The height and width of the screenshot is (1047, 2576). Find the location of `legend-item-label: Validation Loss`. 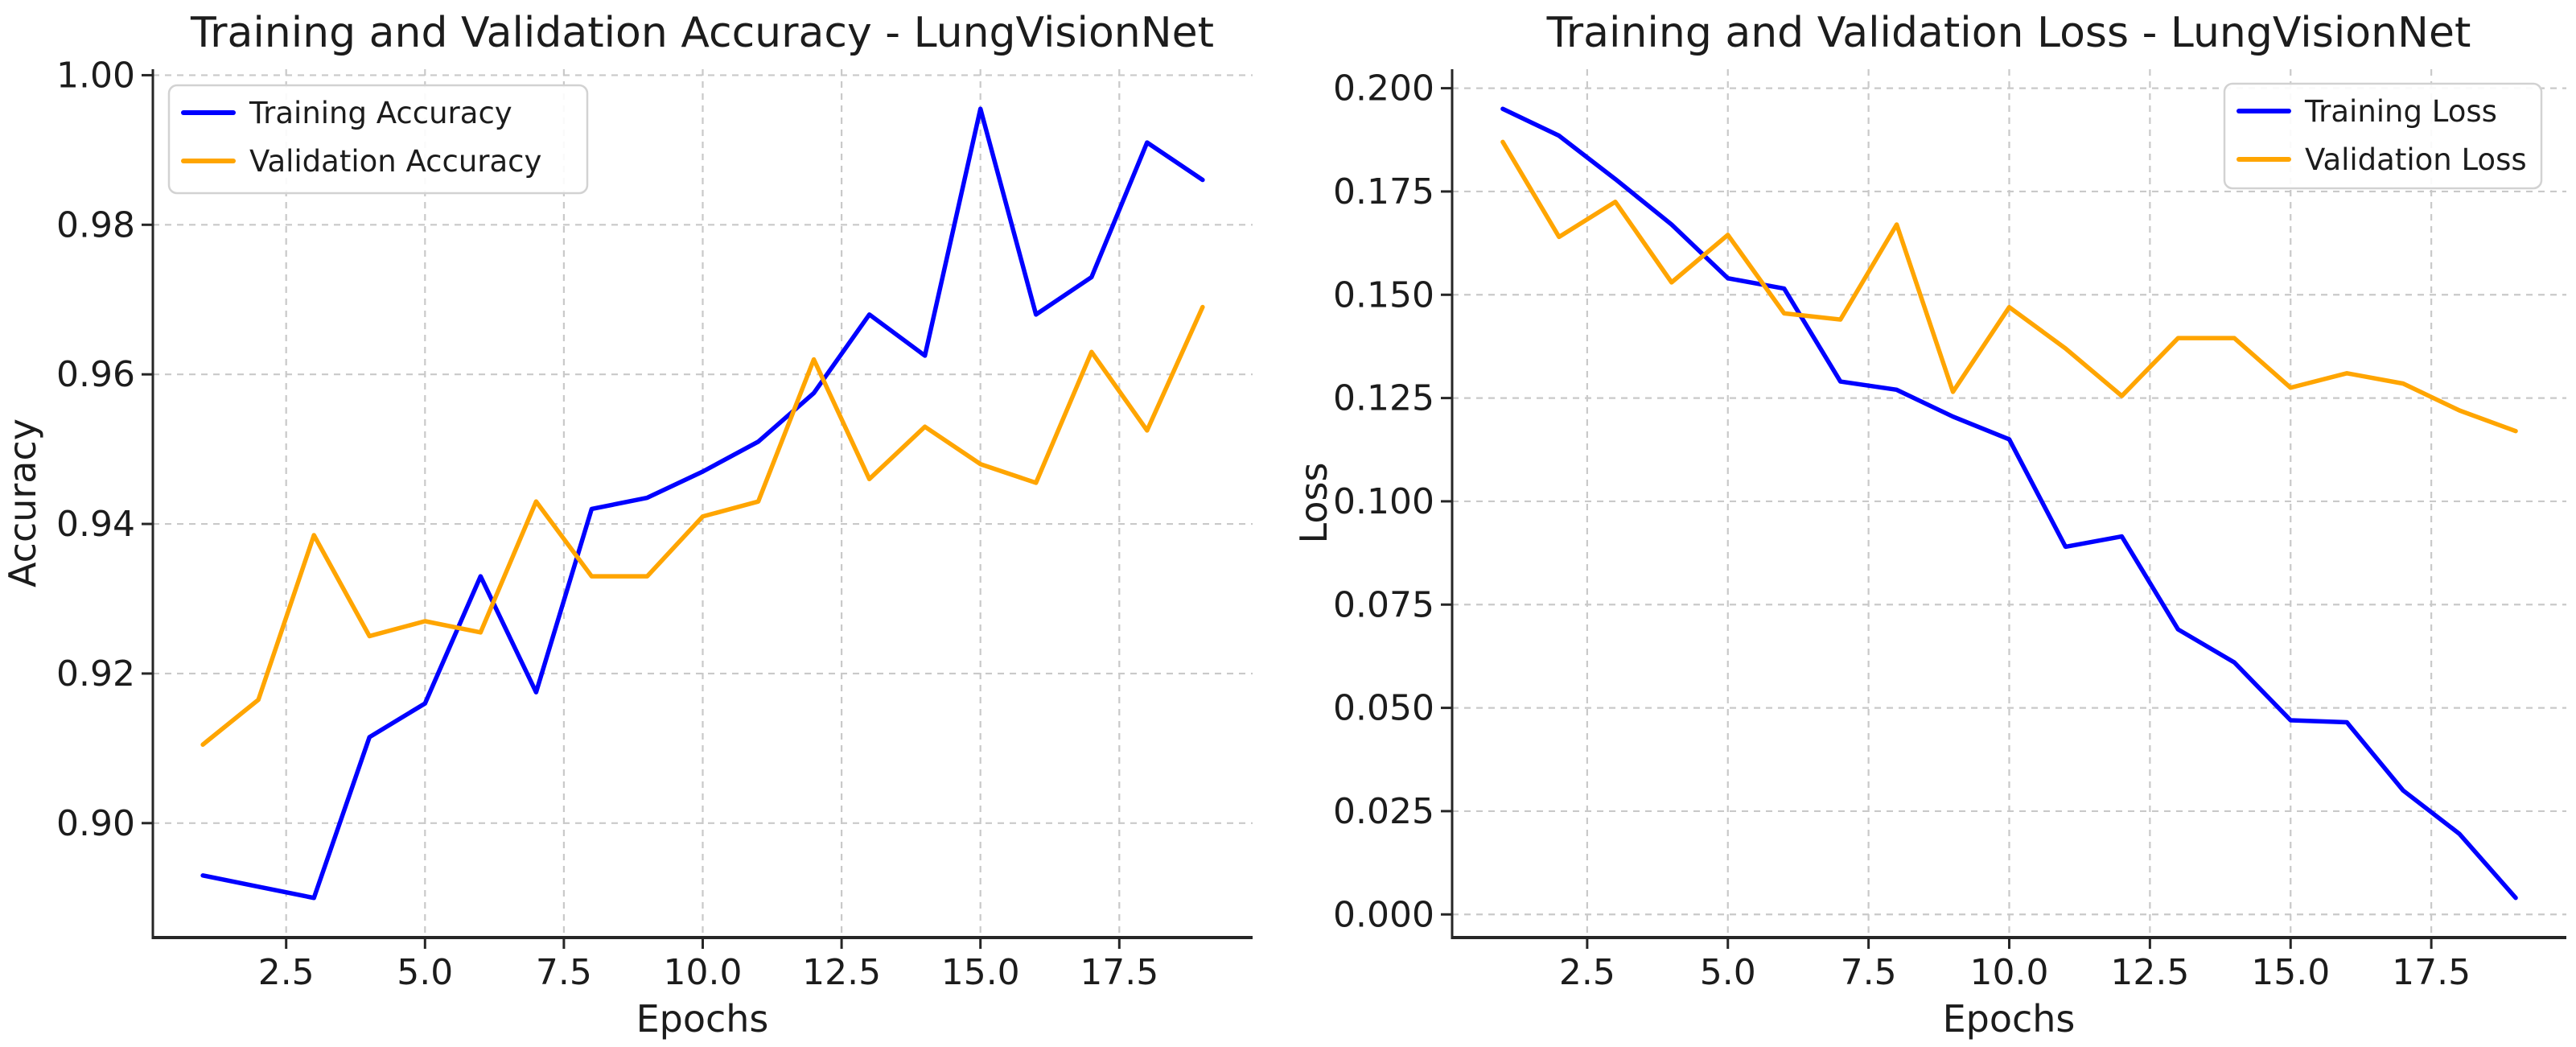

legend-item-label: Validation Loss is located at coordinates (2416, 159).